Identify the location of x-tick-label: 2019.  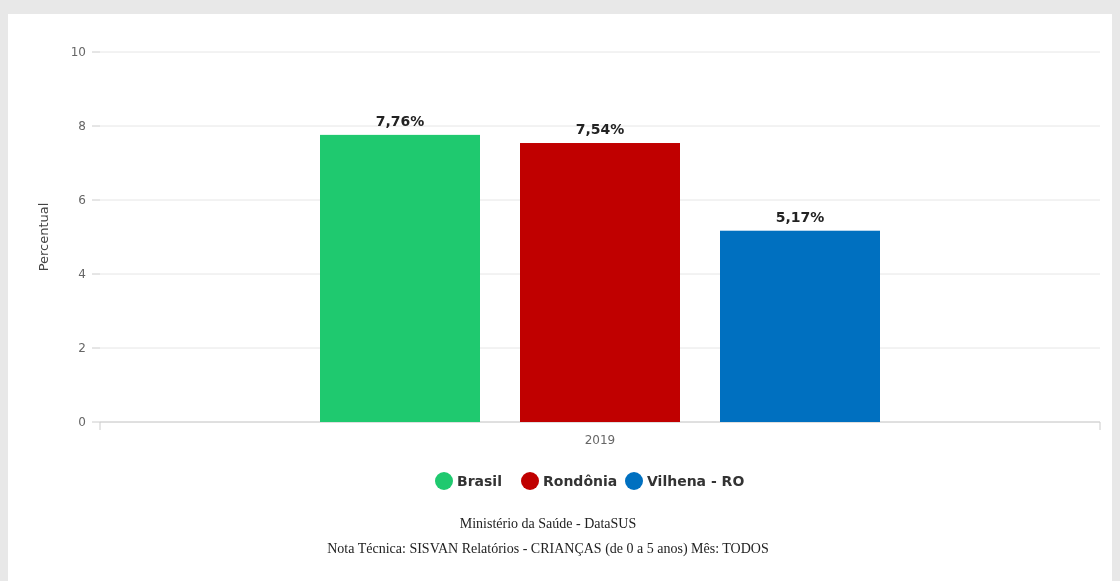
(600, 440).